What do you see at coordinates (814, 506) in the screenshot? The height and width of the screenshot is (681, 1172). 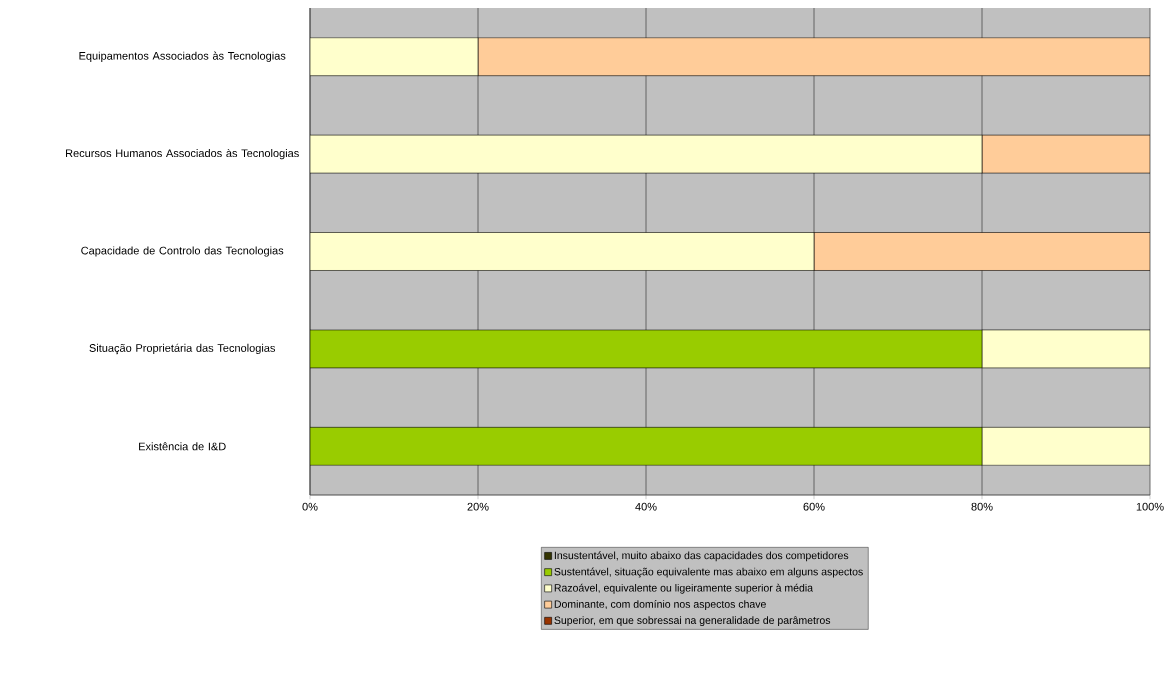 I see `x-tick-label: 60%` at bounding box center [814, 506].